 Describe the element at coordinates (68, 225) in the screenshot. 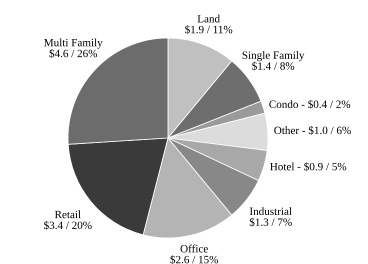

I see `data-label: $3.4 / 20%` at that location.